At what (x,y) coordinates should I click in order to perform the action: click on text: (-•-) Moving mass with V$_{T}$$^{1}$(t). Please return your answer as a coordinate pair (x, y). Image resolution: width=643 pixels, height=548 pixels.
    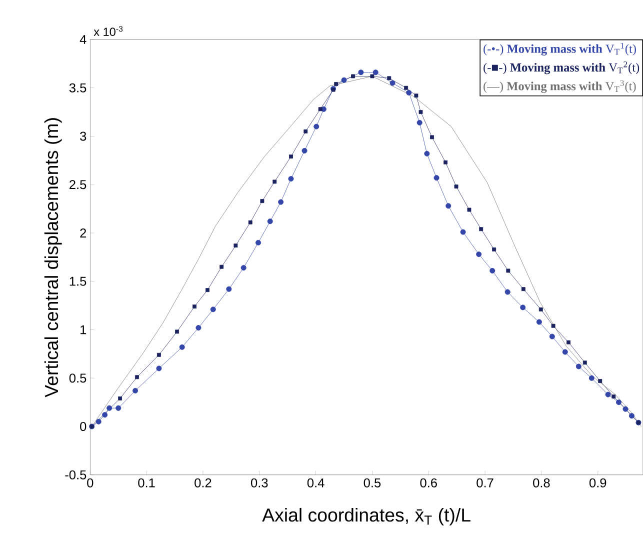
    Looking at the image, I should click on (560, 49).